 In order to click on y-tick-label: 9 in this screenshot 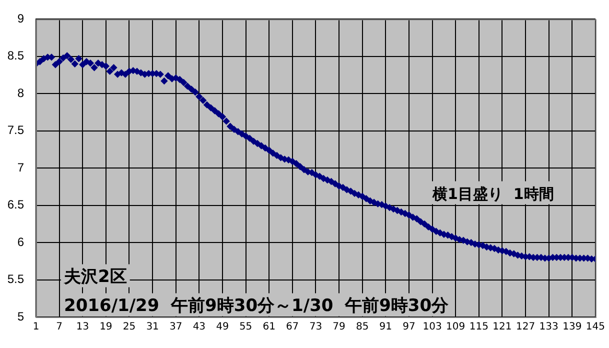, I will do `click(20, 19)`.